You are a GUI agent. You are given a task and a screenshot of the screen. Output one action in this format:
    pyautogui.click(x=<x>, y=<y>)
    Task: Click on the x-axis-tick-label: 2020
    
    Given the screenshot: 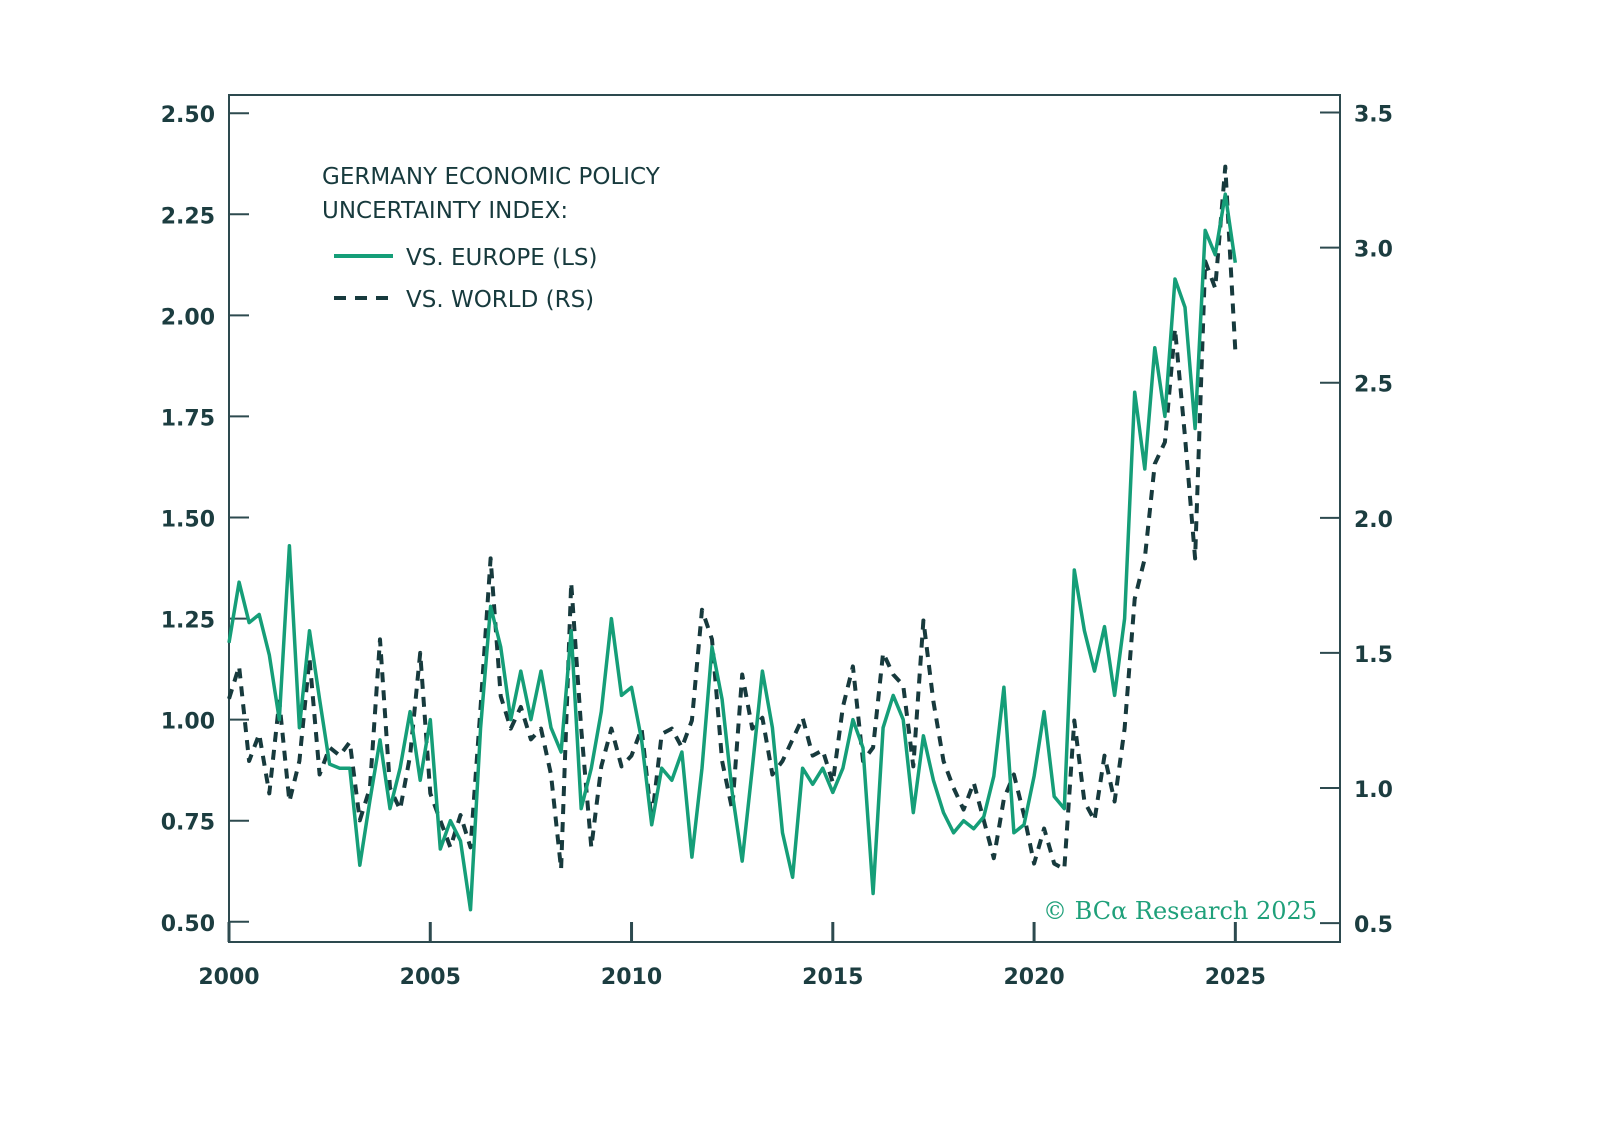 What is the action you would take?
    pyautogui.click(x=1033, y=977)
    